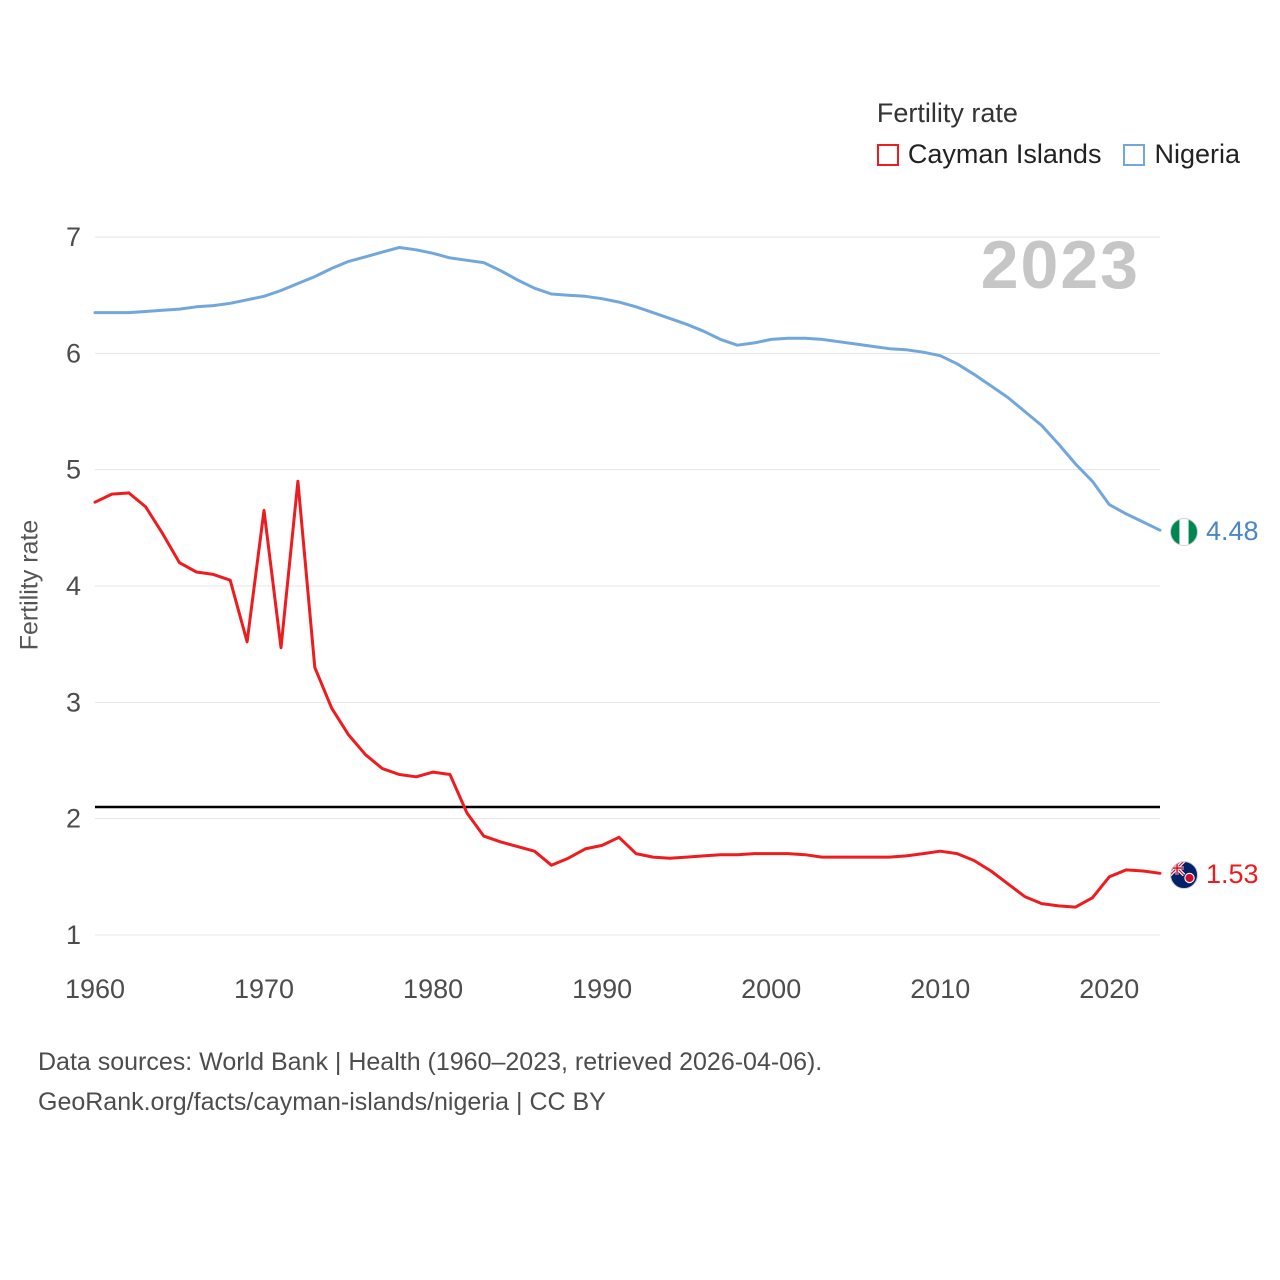 The height and width of the screenshot is (1280, 1280). I want to click on legend-item-label: Nigeria, so click(1197, 154).